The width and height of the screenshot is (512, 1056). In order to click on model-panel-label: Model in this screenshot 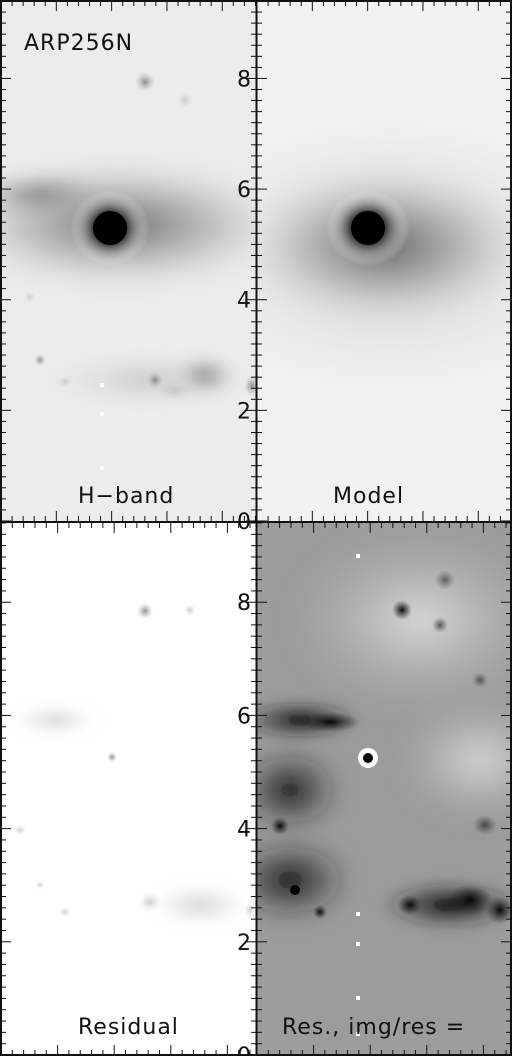, I will do `click(368, 496)`.